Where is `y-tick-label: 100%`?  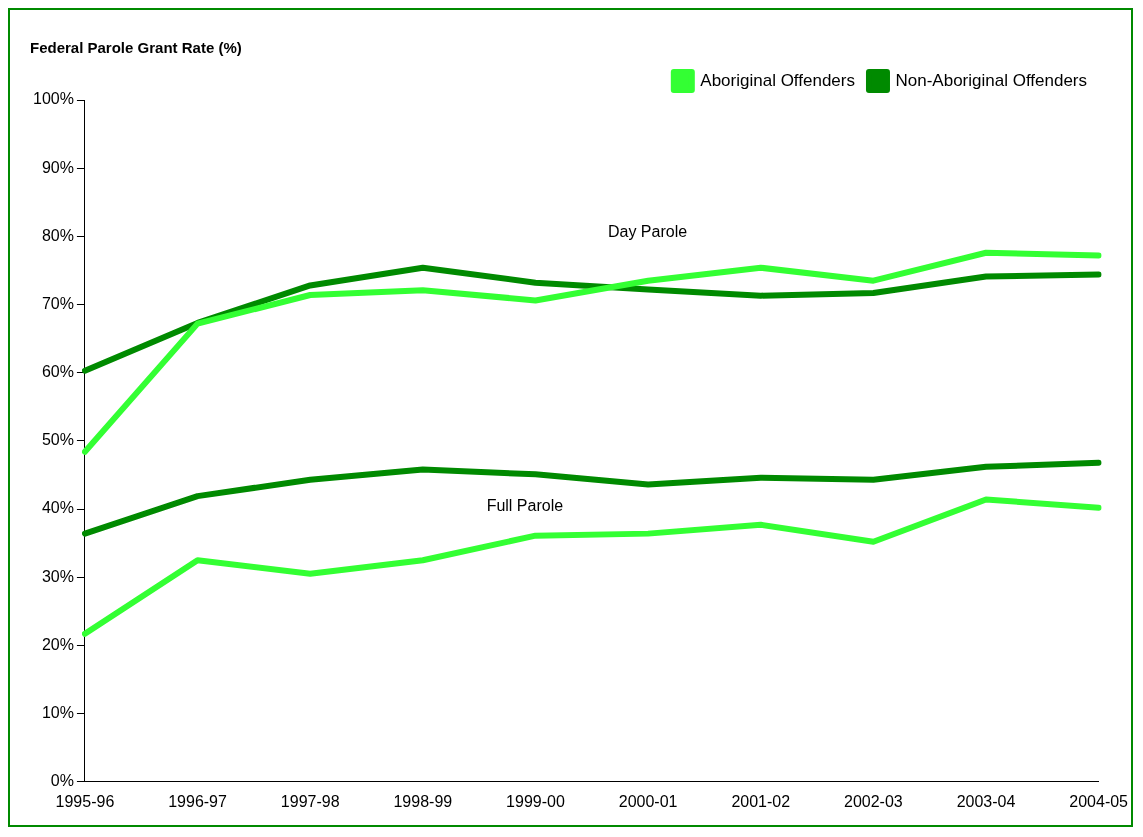
y-tick-label: 100% is located at coordinates (53, 99).